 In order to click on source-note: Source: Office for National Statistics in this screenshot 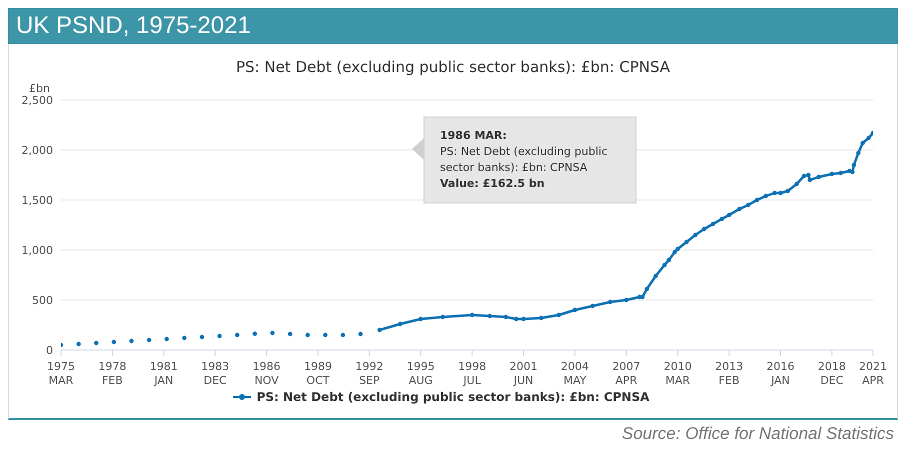, I will do `click(757, 433)`.